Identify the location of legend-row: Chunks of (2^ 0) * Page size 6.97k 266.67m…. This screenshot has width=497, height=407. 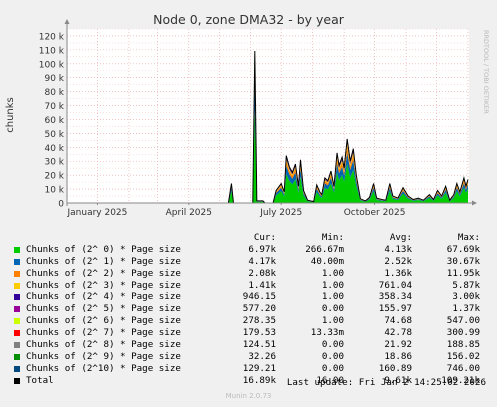
(252, 250).